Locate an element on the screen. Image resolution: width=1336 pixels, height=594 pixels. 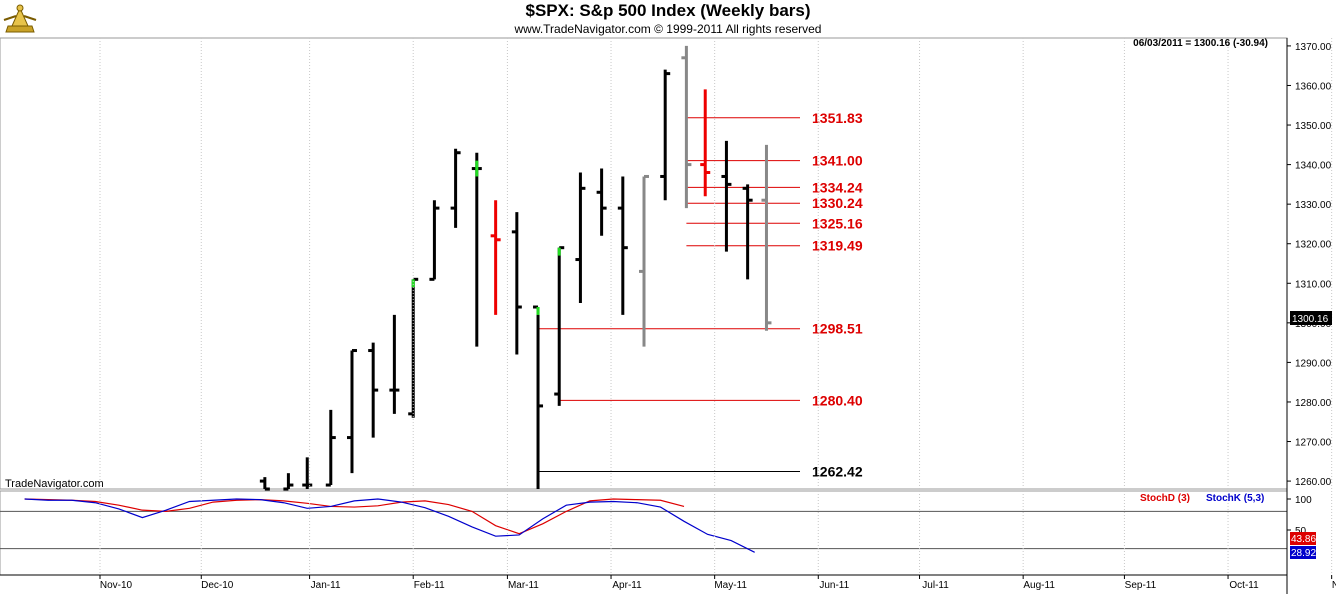
stoch-k-line is located at coordinates (389, 525).